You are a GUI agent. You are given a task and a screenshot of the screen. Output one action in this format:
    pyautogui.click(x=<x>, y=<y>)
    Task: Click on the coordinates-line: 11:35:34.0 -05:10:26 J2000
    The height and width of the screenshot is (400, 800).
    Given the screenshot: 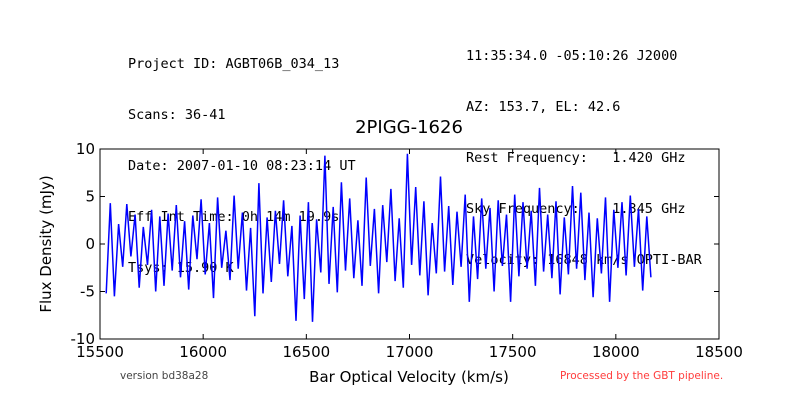 What is the action you would take?
    pyautogui.click(x=572, y=56)
    